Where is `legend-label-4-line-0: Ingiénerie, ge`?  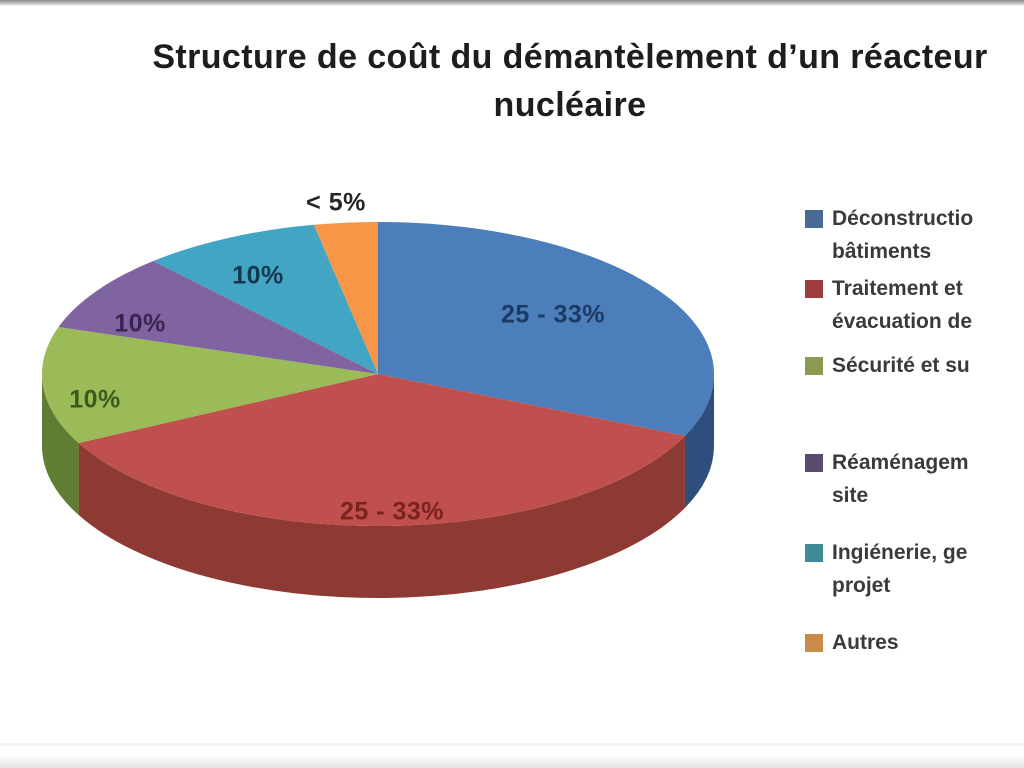 legend-label-4-line-0: Ingiénerie, ge is located at coordinates (900, 552).